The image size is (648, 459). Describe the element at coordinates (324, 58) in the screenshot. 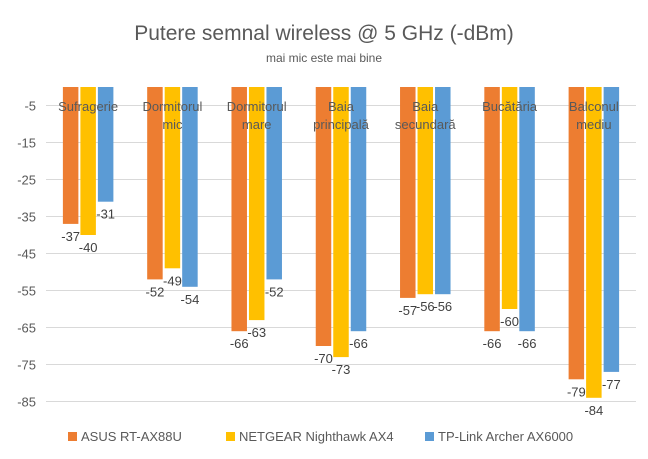

I see `chart-subtitle: mai mic este mai bine` at that location.